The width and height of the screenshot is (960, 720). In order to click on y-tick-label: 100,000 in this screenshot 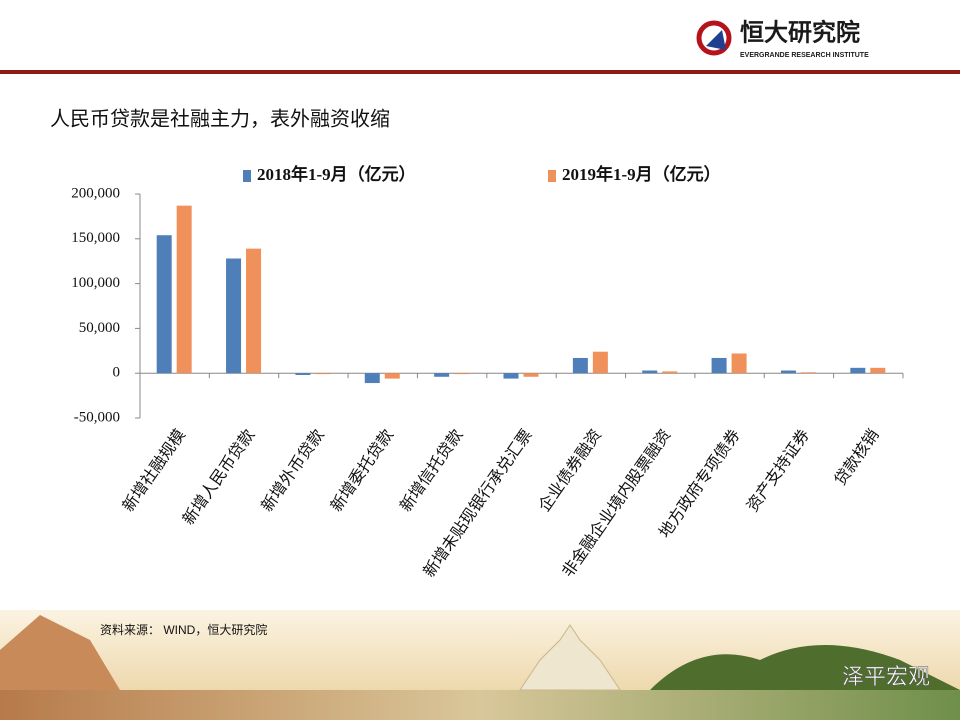, I will do `click(95, 283)`.